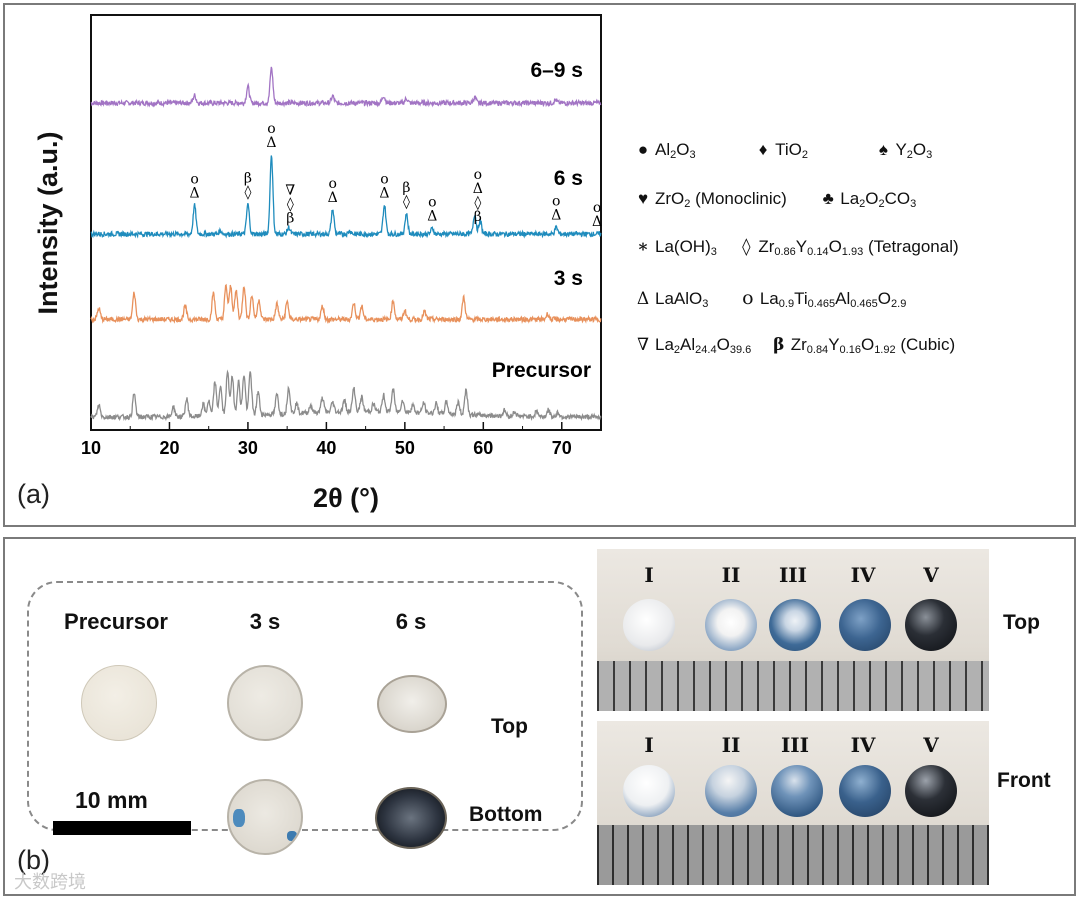 This screenshot has width=1080, height=899. Describe the element at coordinates (33, 494) in the screenshot. I see `panel-a-label: (a)` at that location.